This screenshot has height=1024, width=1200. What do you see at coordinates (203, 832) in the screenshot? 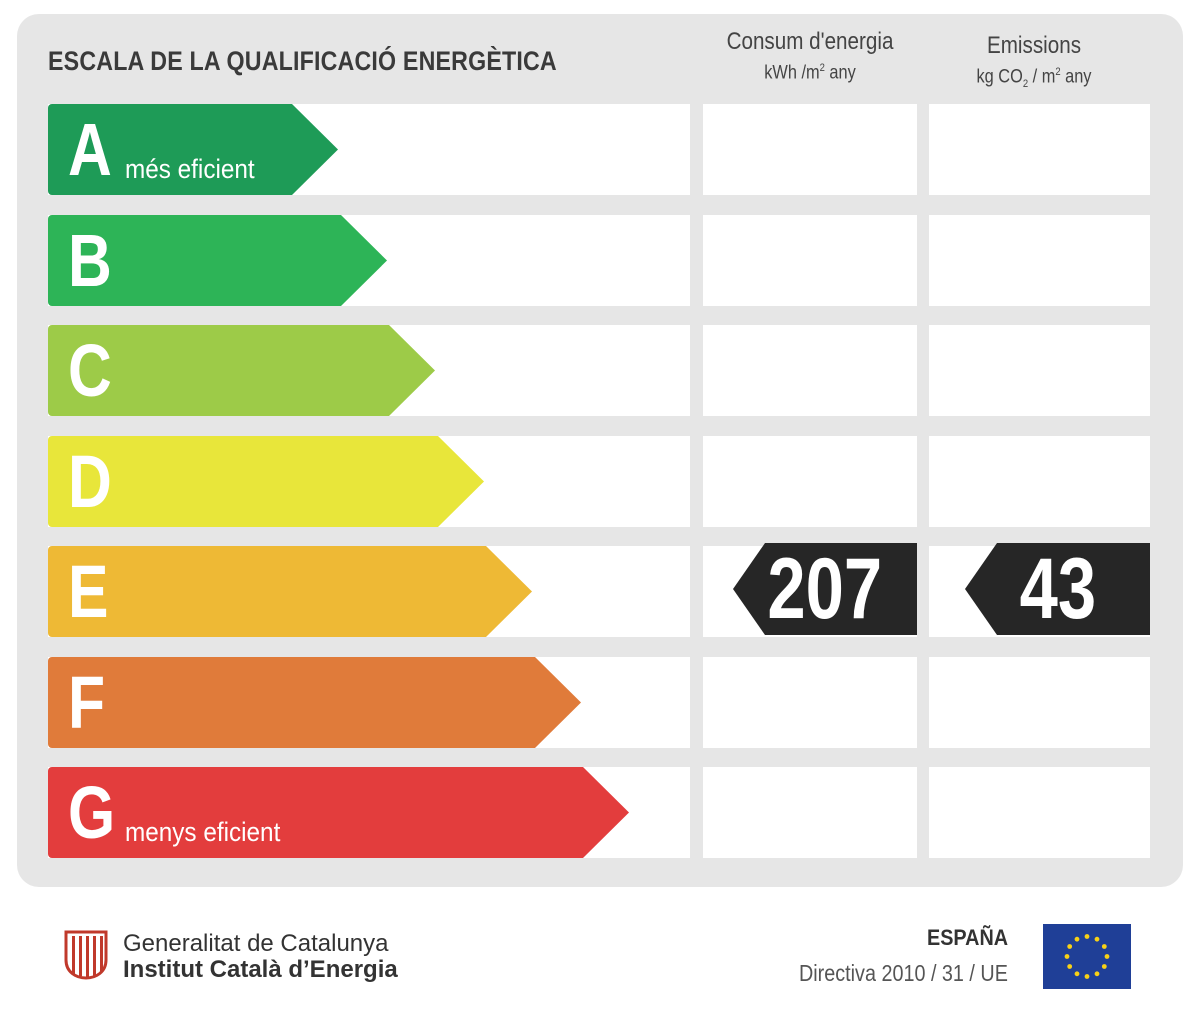
I see `rating-description: menys eficient` at bounding box center [203, 832].